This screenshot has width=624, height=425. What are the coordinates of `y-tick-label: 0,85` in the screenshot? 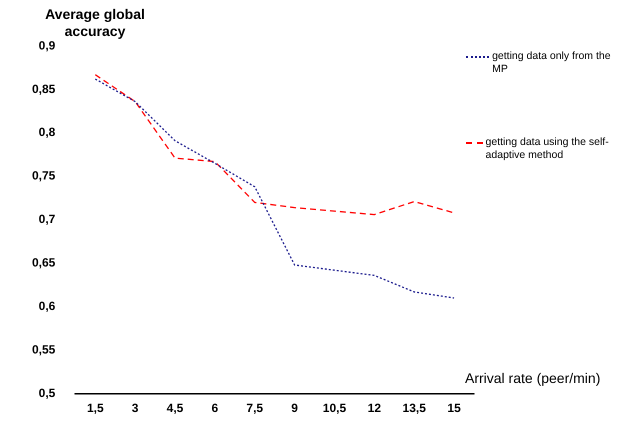 It's located at (44, 89).